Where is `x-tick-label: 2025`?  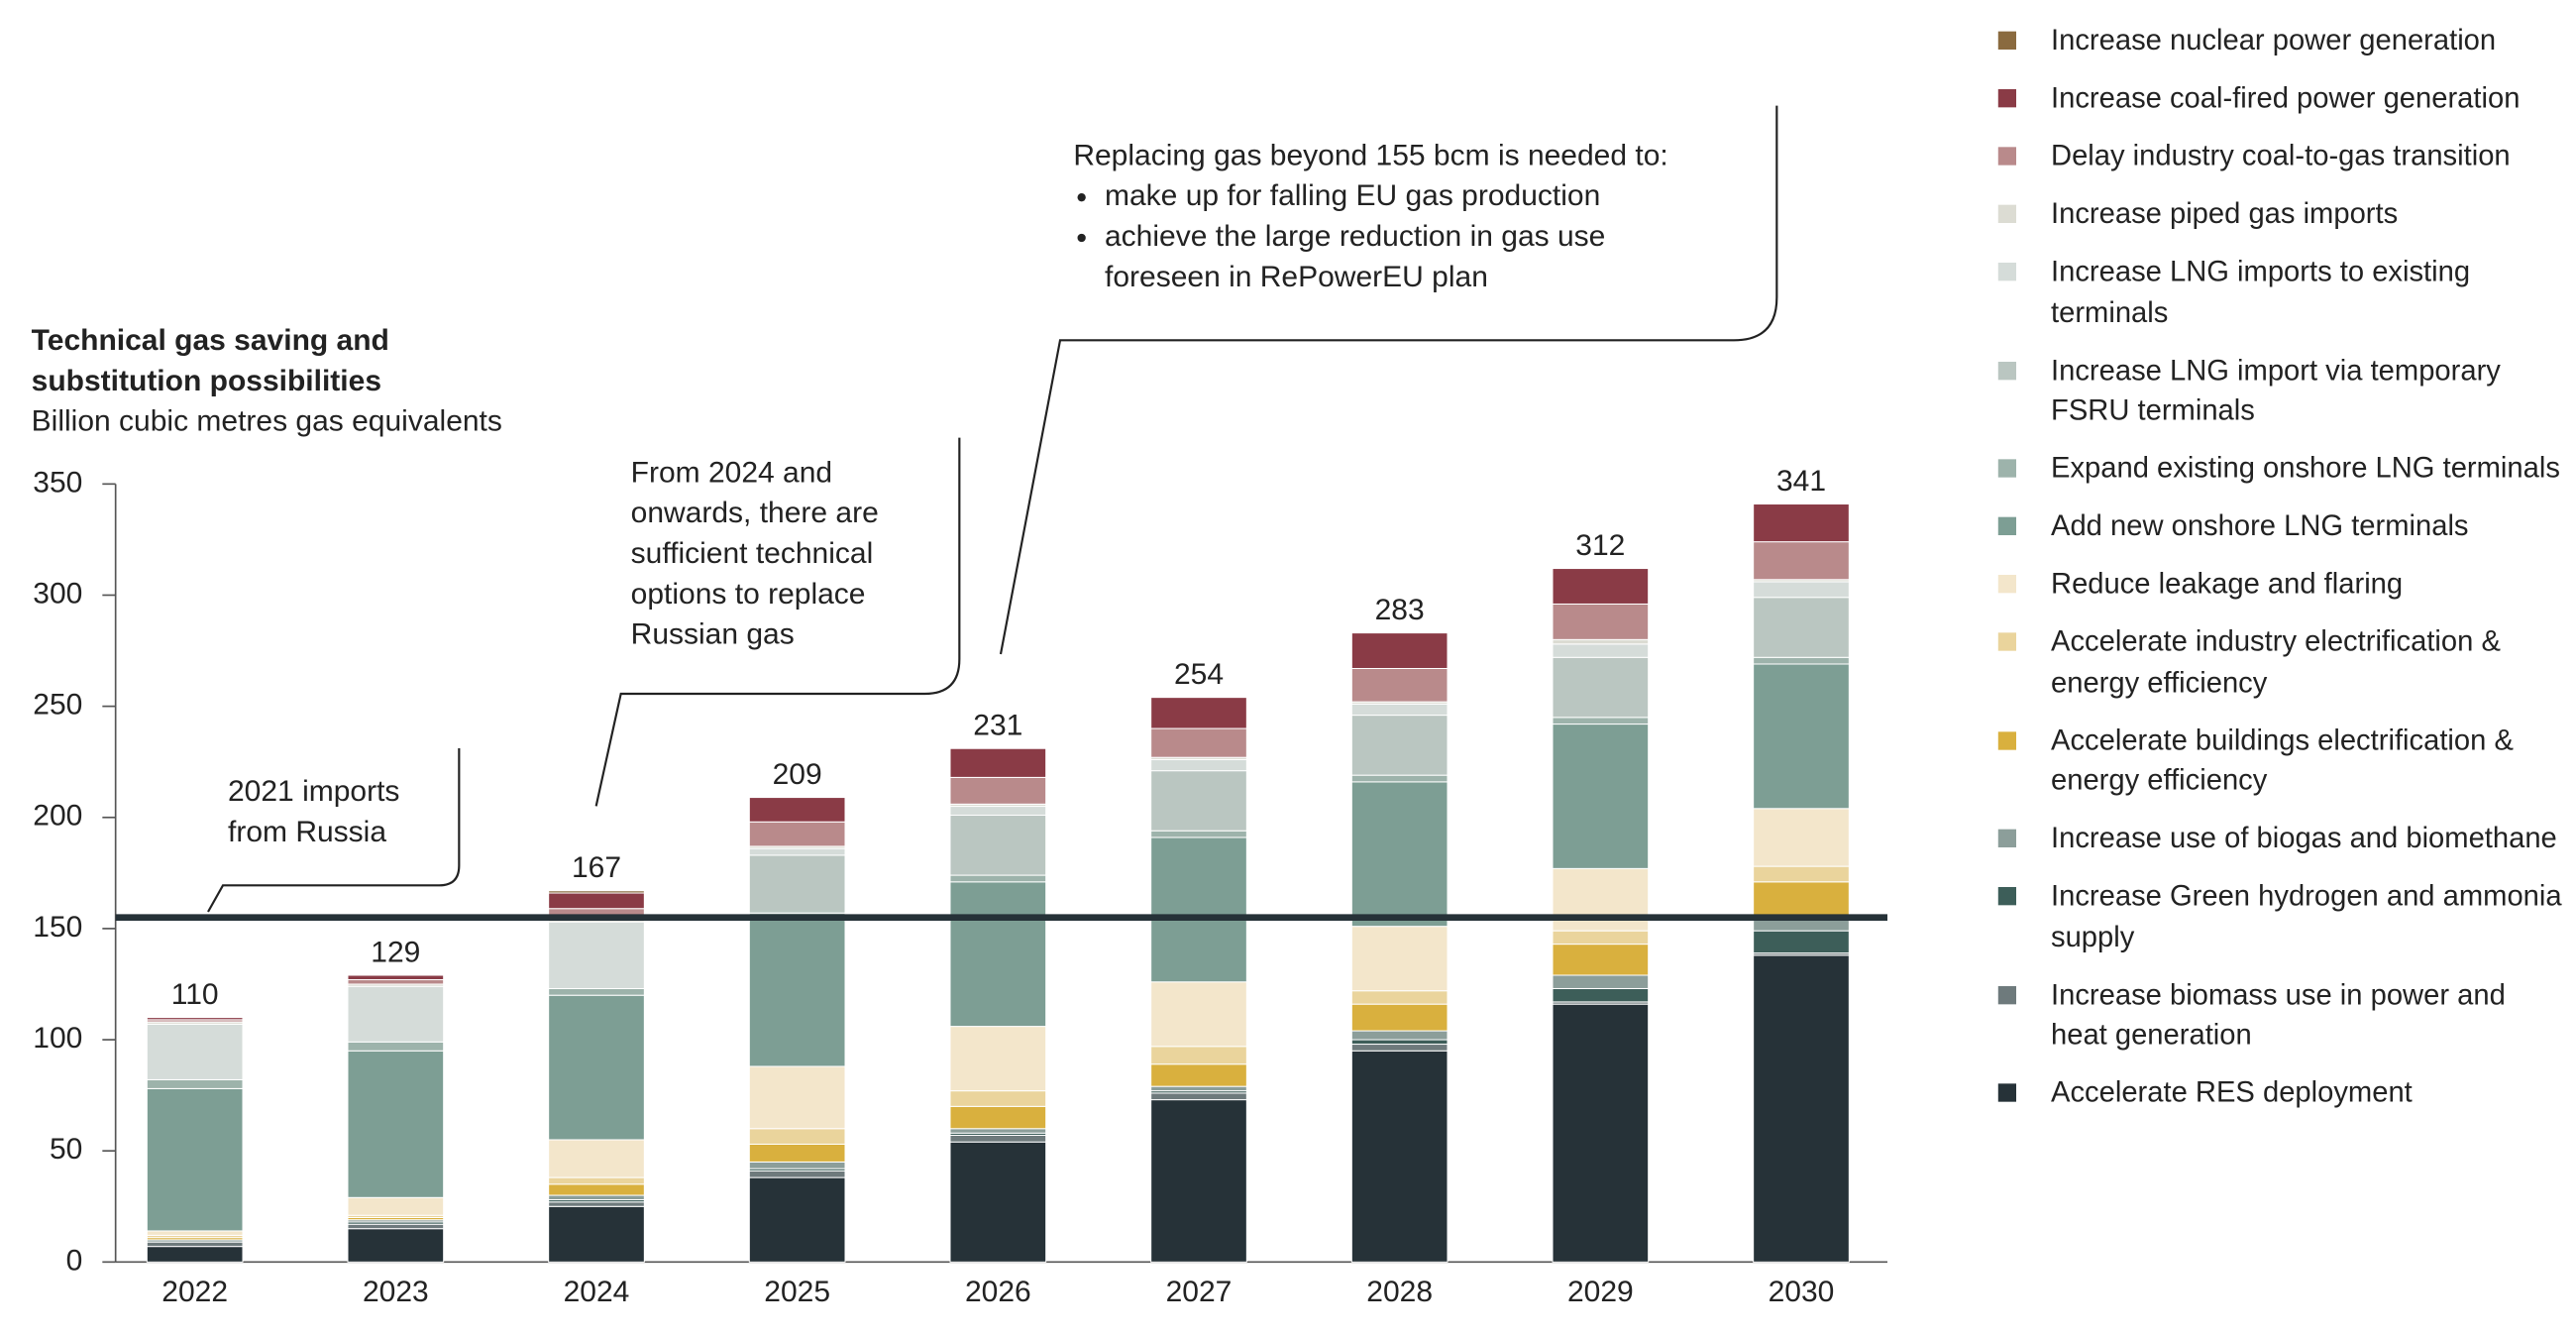 x-tick-label: 2025 is located at coordinates (797, 1292).